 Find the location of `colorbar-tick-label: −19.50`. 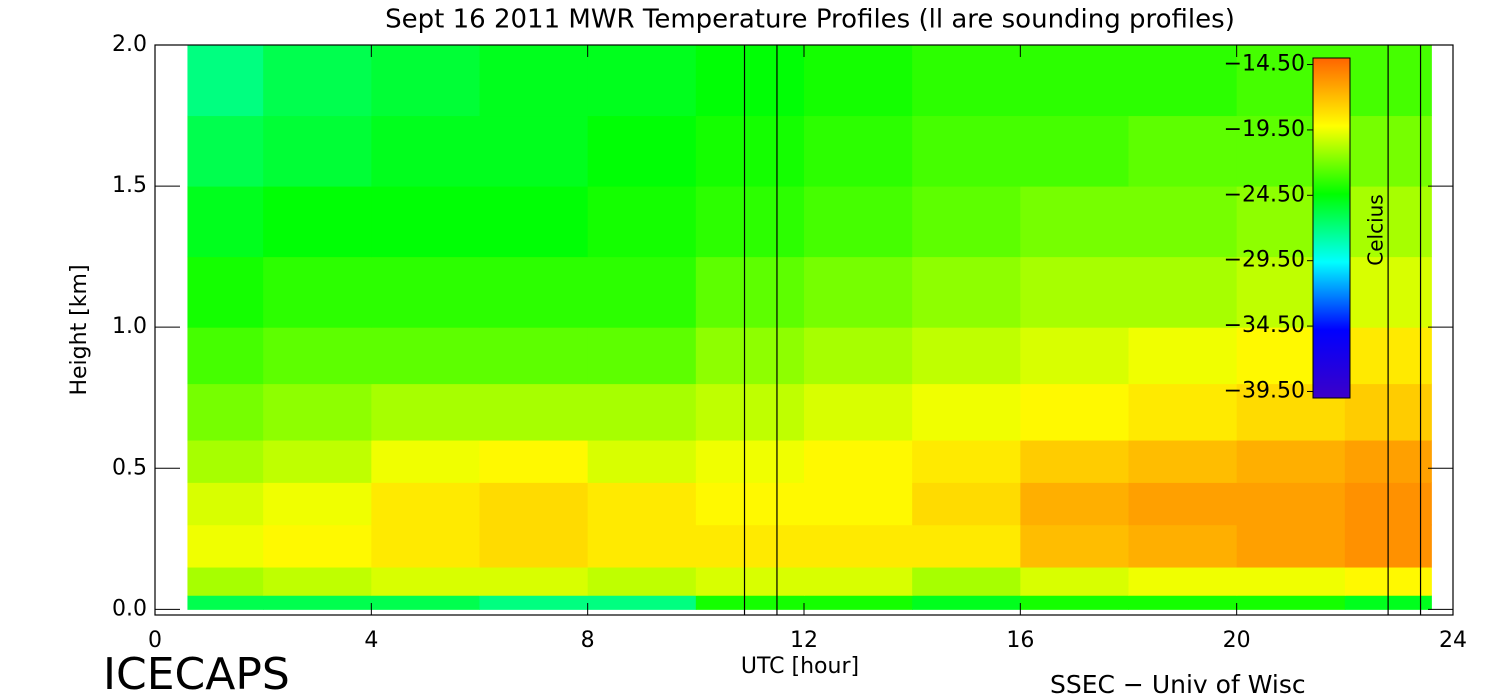

colorbar-tick-label: −19.50 is located at coordinates (1264, 129).